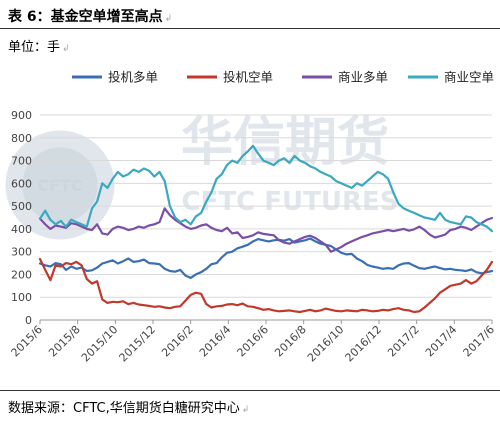 Image resolution: width=500 pixels, height=422 pixels. Describe the element at coordinates (129, 408) in the screenshot. I see `source-note: 数据来源：CFTC,华信期货白糖研究中心 ↲` at that location.